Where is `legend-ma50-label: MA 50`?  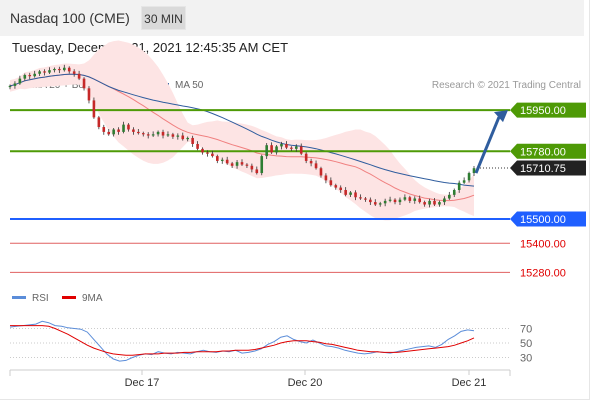
legend-ma50-label: MA 50 is located at coordinates (189, 85).